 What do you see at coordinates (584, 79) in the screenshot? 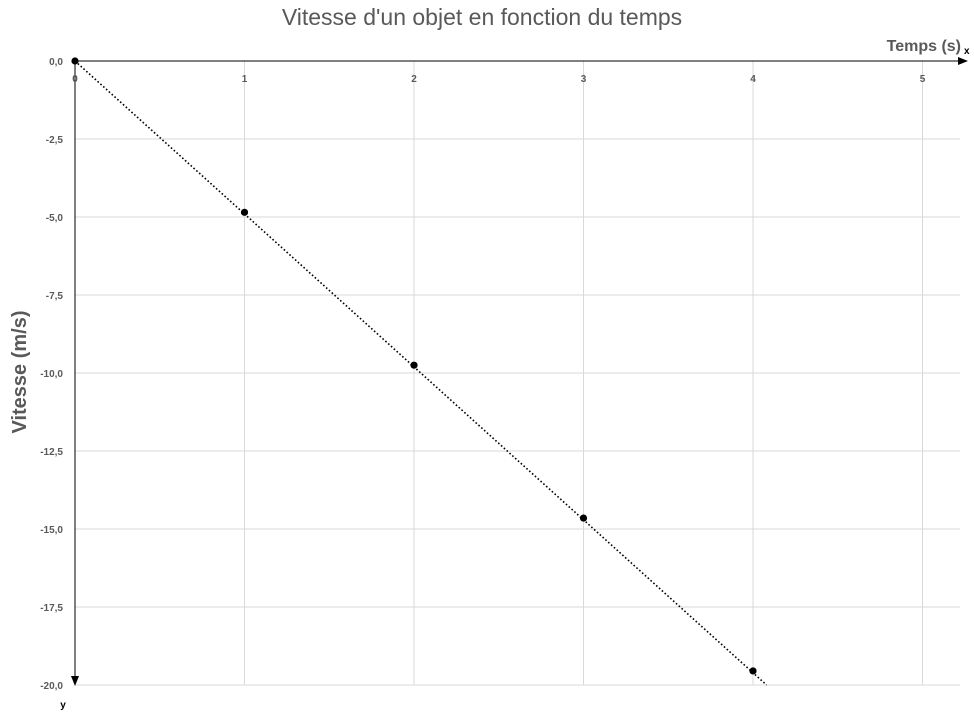
I see `x-tick-label: 3` at bounding box center [584, 79].